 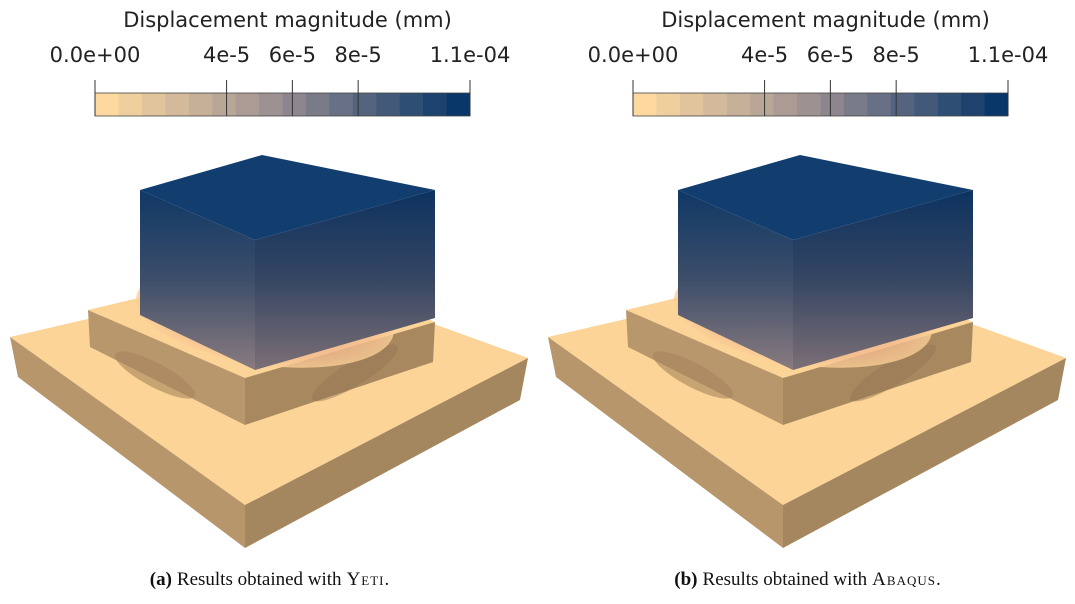 What do you see at coordinates (685, 579) in the screenshot?
I see `caption-part: (b)` at bounding box center [685, 579].